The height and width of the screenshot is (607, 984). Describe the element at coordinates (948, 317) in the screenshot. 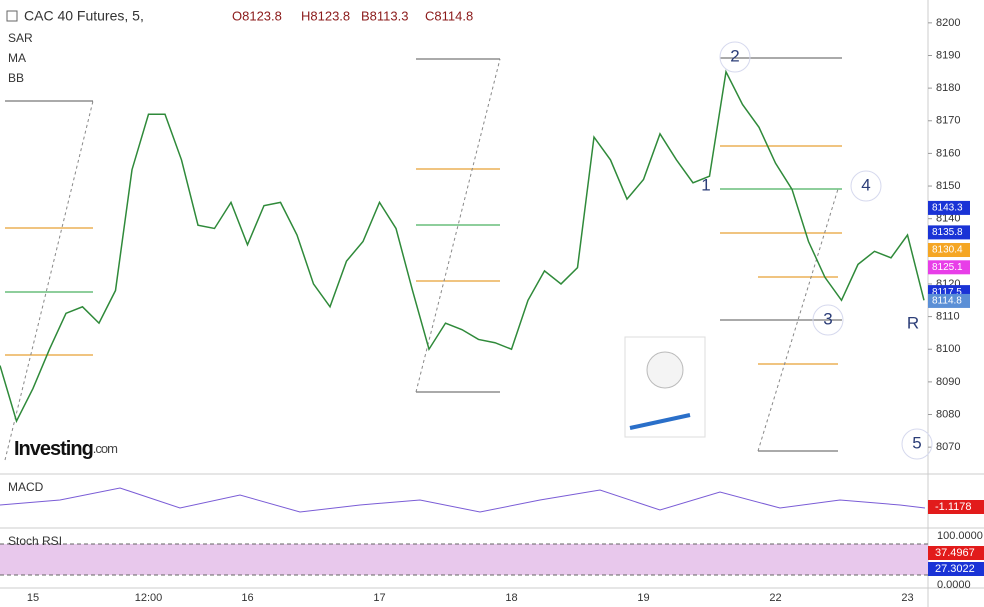

I see `y-tick-label: 8110` at that location.